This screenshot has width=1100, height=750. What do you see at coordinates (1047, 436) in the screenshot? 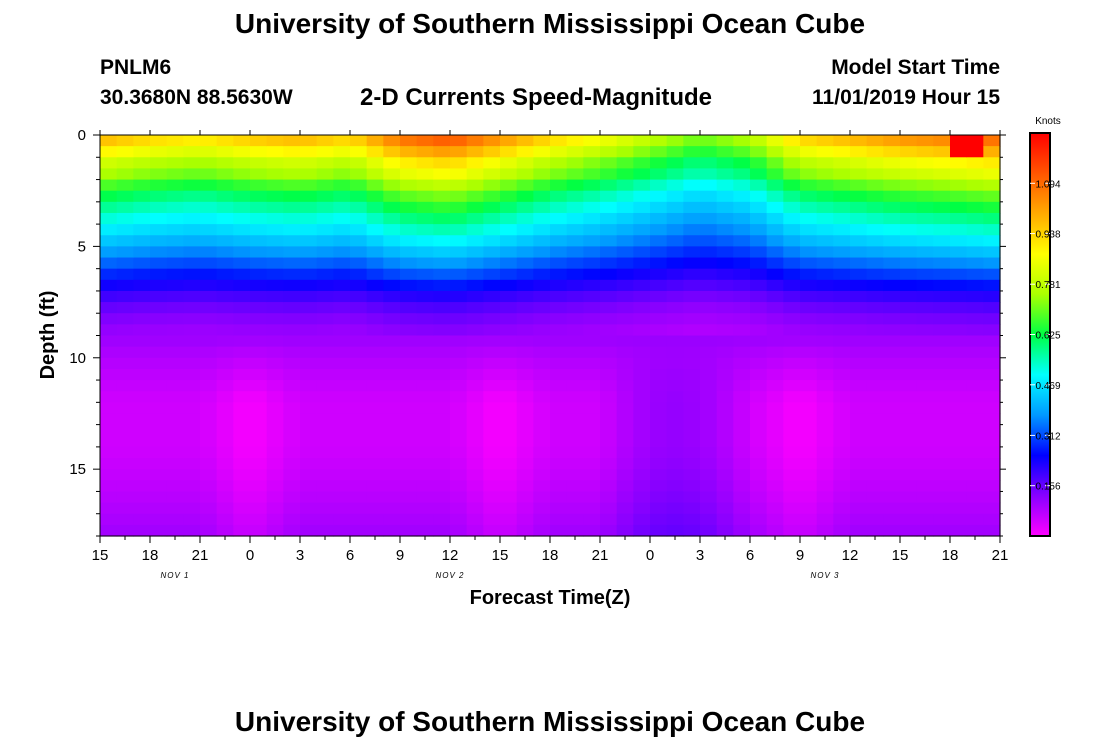
I see `colorbar-tick-label: 0.312` at bounding box center [1047, 436].